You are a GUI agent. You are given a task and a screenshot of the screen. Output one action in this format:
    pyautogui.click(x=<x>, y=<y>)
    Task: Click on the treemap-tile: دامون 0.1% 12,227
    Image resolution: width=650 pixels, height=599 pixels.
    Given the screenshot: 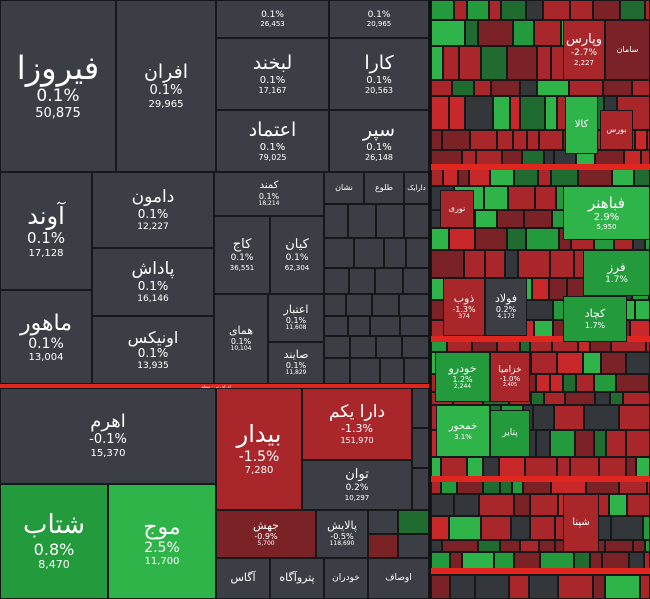 What is the action you would take?
    pyautogui.click(x=153, y=210)
    